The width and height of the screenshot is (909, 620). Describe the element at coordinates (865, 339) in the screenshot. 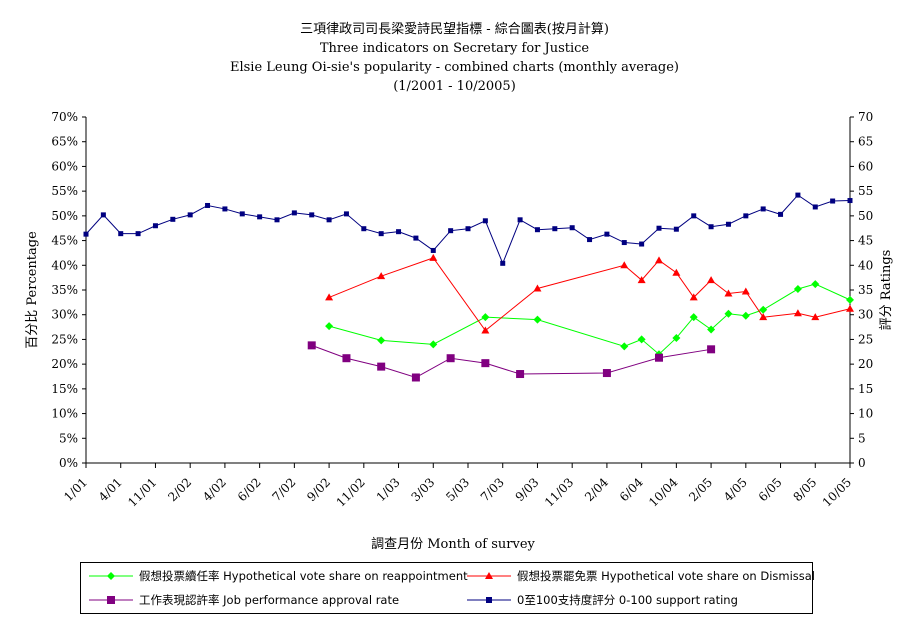

I see `y-tick-label-right: 25` at that location.